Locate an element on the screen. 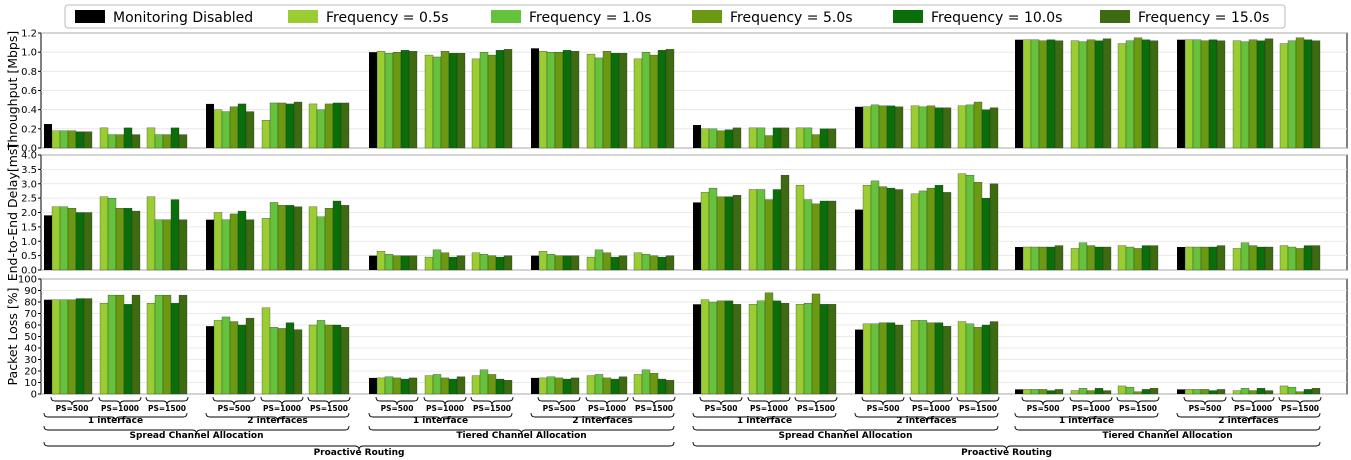  y-tick-label: 0.6 is located at coordinates (29, 91).